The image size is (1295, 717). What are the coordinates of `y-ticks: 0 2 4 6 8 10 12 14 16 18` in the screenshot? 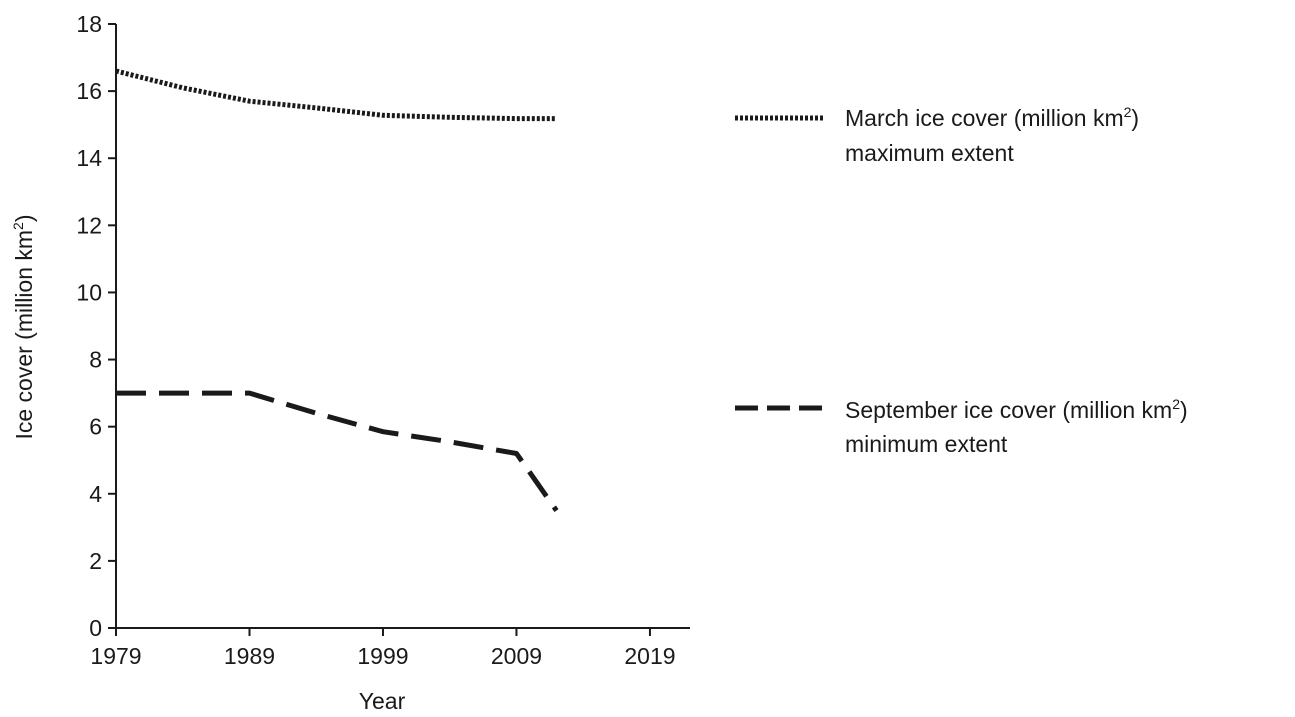 It's located at (96, 326).